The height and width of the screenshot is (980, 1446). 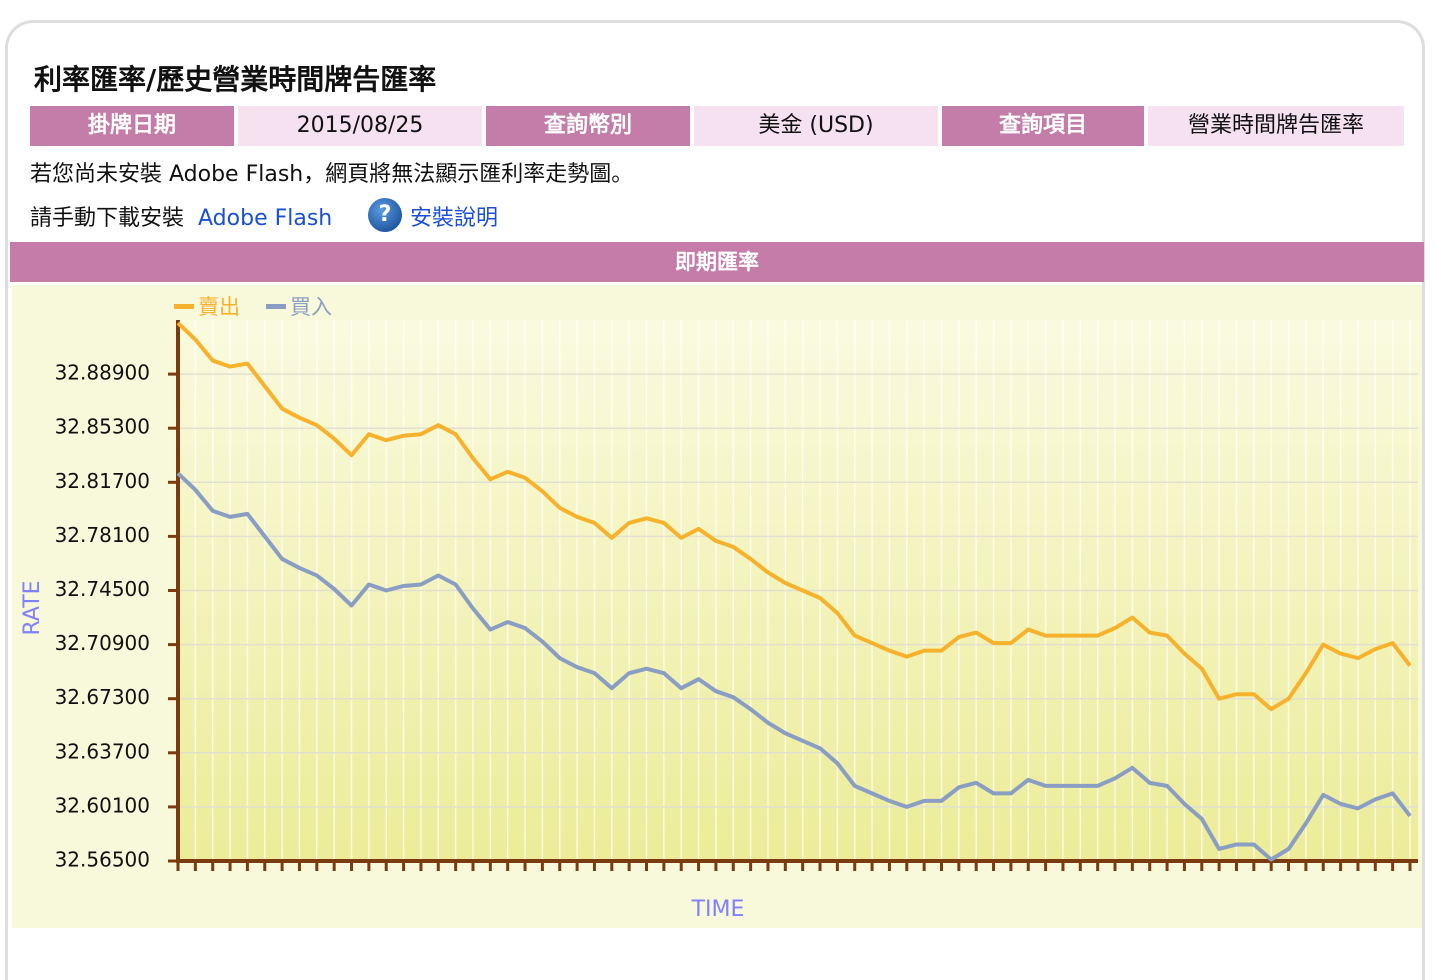 What do you see at coordinates (102, 373) in the screenshot?
I see `y-tick-label: 32.88900` at bounding box center [102, 373].